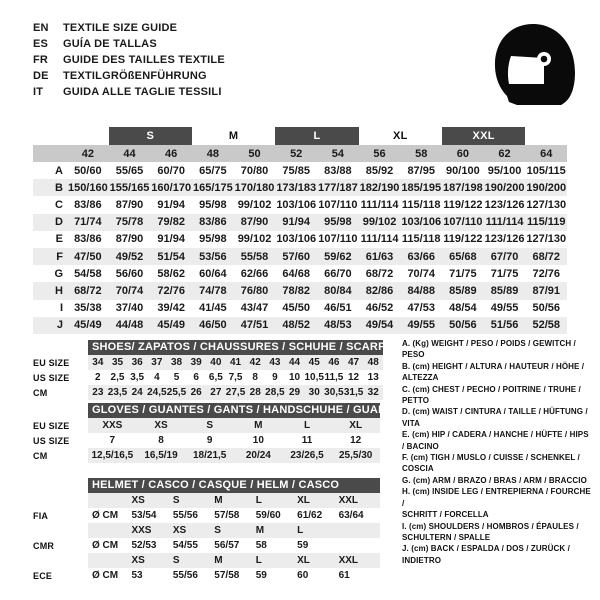 This screenshot has height=600, width=600. I want to click on measurement-cell: 56/60, so click(129, 273).